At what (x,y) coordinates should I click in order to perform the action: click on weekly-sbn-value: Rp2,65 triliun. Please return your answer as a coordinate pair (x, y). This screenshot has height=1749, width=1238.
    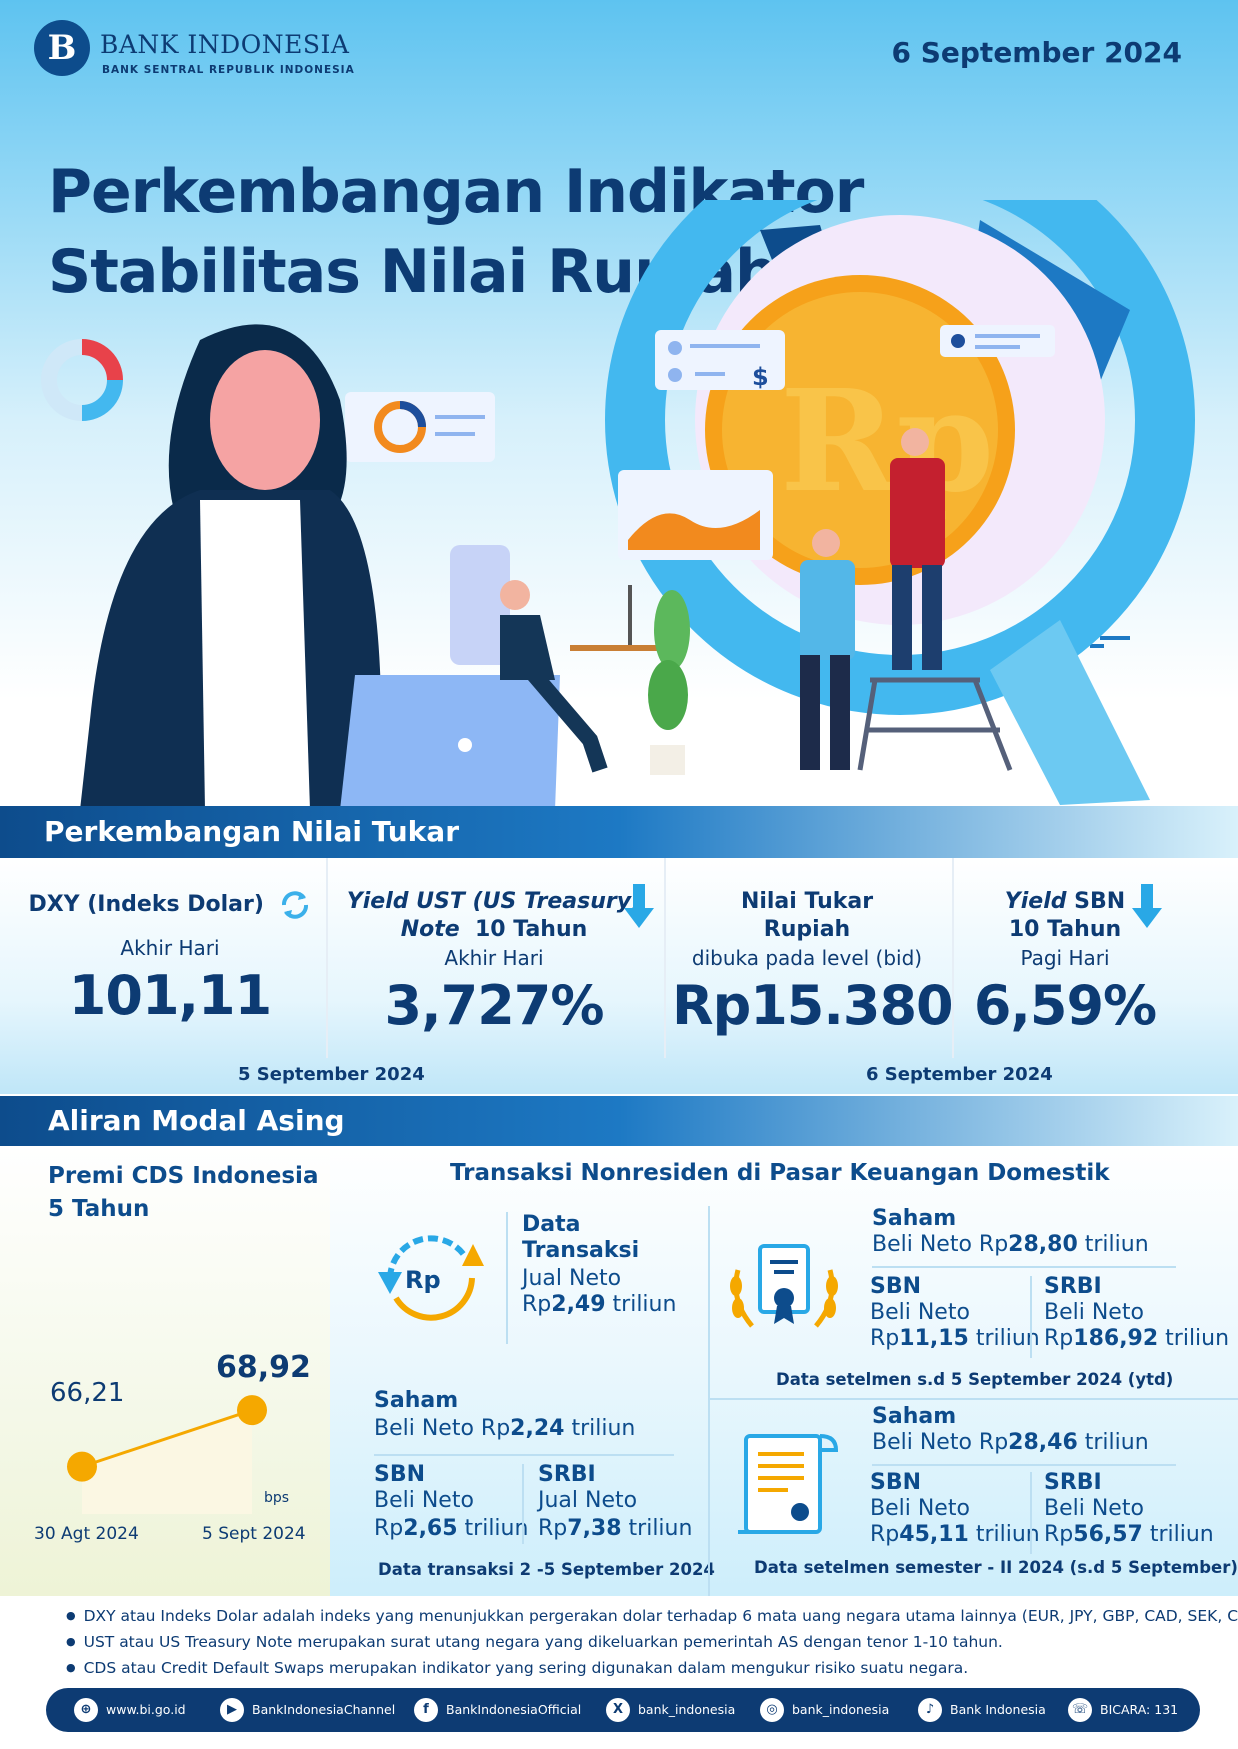
    Looking at the image, I should click on (451, 1528).